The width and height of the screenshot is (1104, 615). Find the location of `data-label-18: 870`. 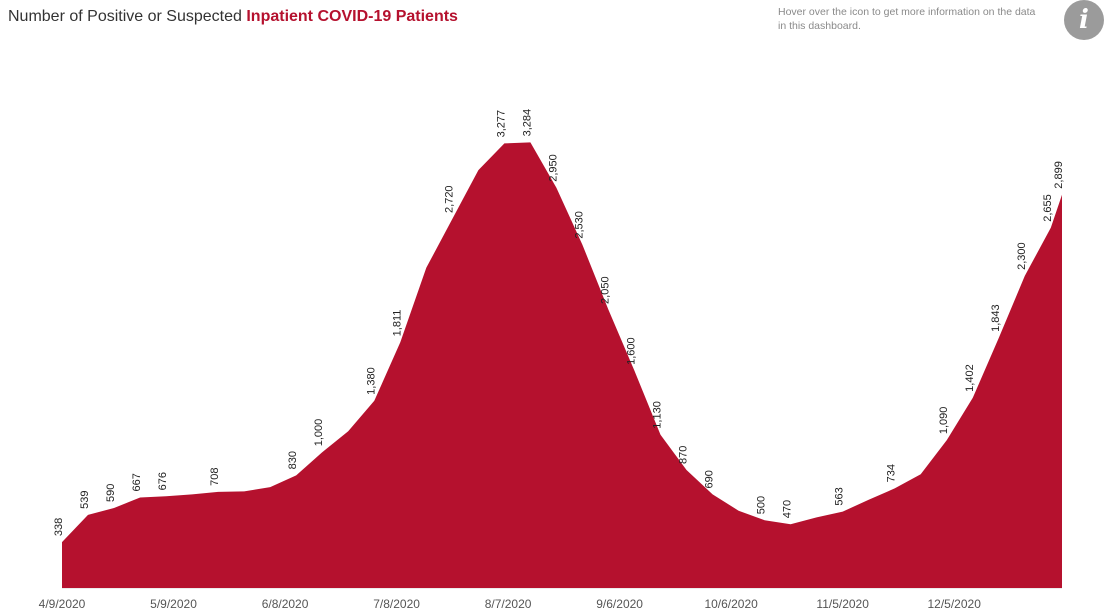

data-label-18: 870 is located at coordinates (683, 455).